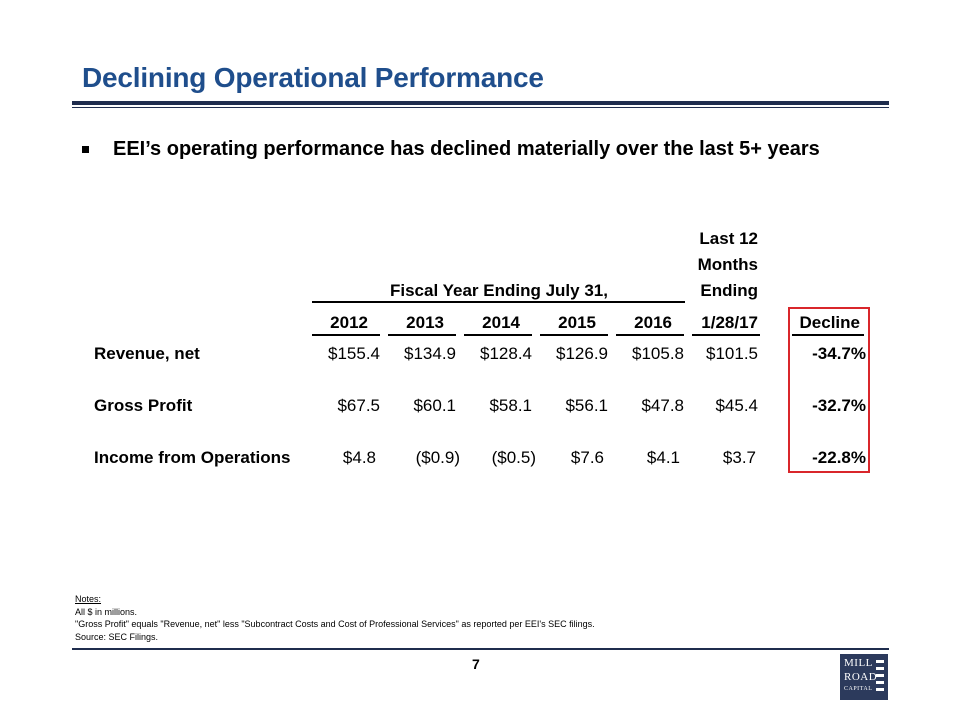  Describe the element at coordinates (662, 405) in the screenshot. I see `cell-gross-2016: $47.8` at that location.